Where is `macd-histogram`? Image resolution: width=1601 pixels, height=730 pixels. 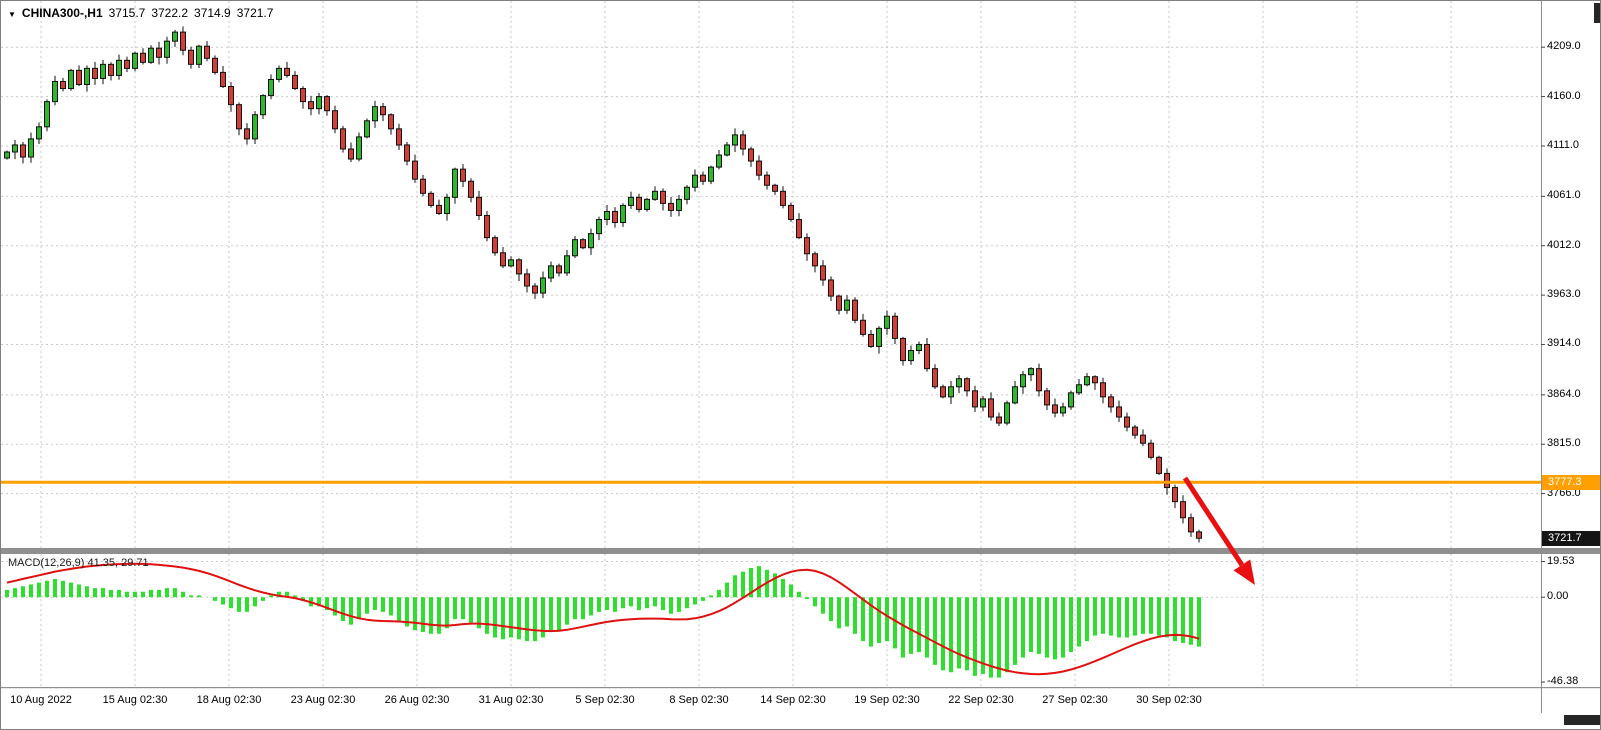
macd-histogram is located at coordinates (603, 622).